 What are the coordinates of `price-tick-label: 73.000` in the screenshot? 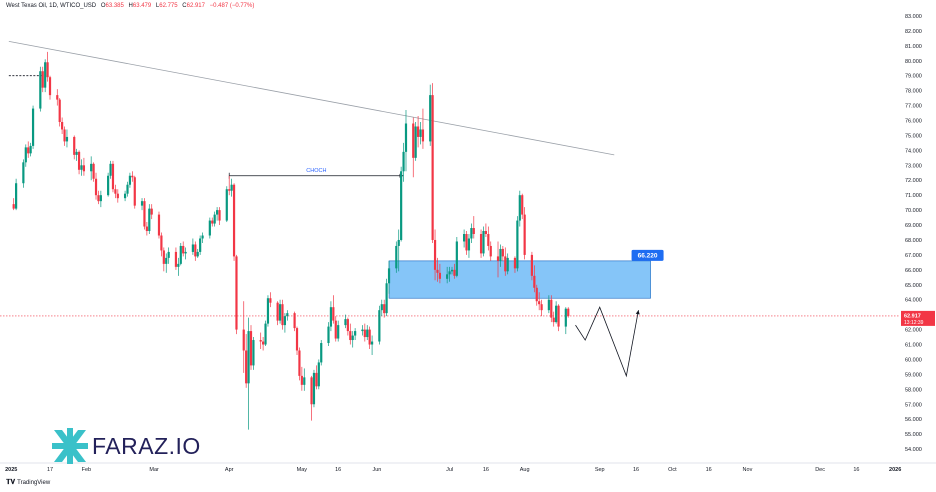 It's located at (913, 166).